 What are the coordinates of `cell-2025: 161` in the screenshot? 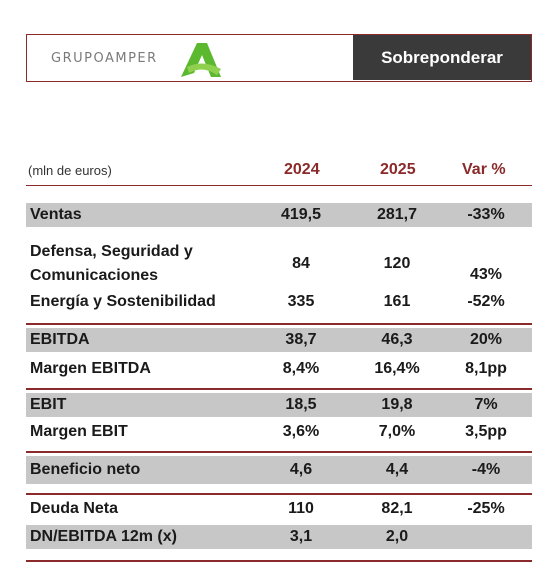 It's located at (397, 301).